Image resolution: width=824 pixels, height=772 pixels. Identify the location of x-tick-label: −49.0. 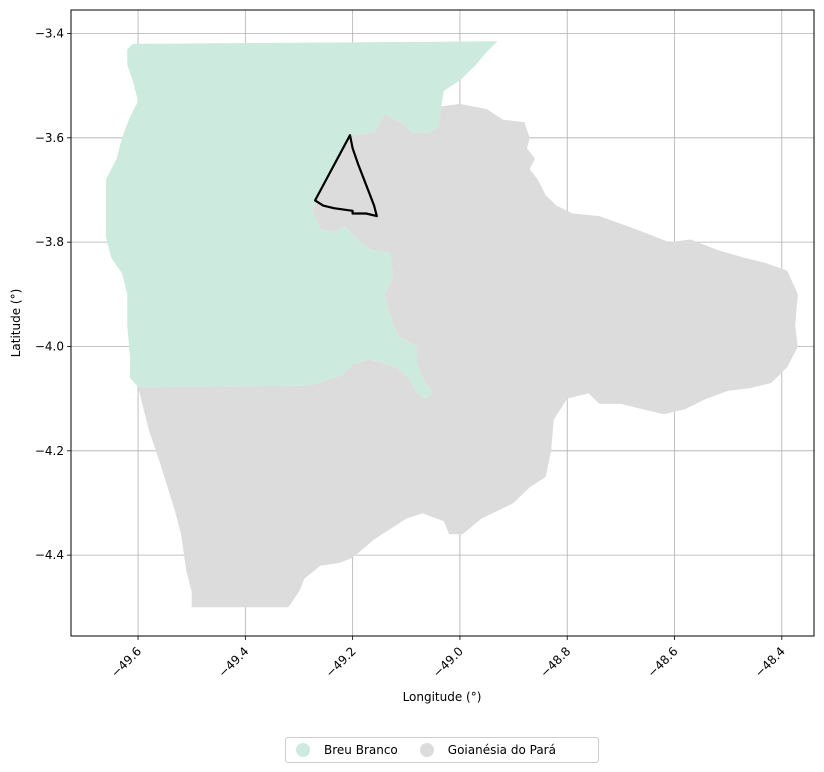
(448, 662).